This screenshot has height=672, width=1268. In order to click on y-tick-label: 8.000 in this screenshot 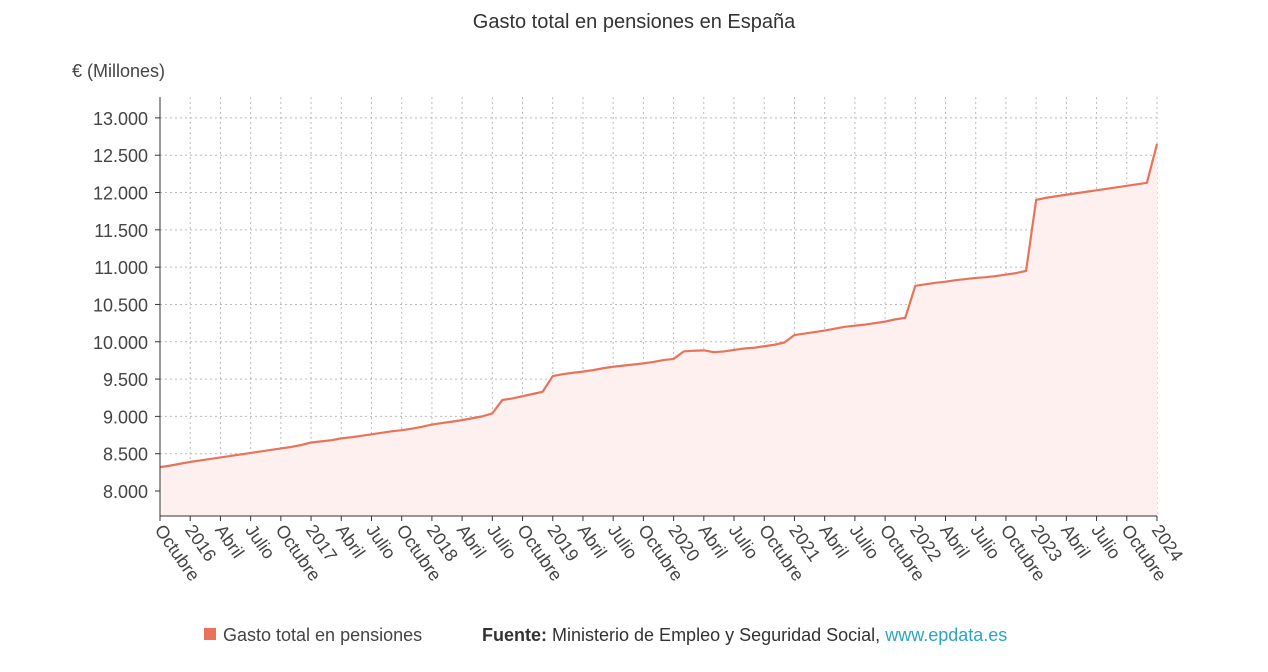, I will do `click(125, 492)`.